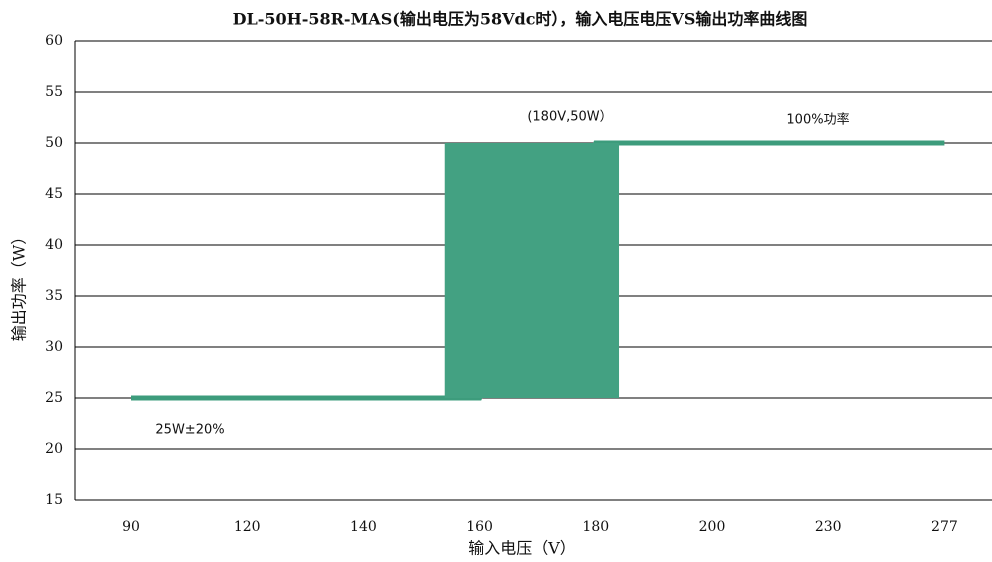 The image size is (992, 562). I want to click on x-tick-label: 140, so click(363, 527).